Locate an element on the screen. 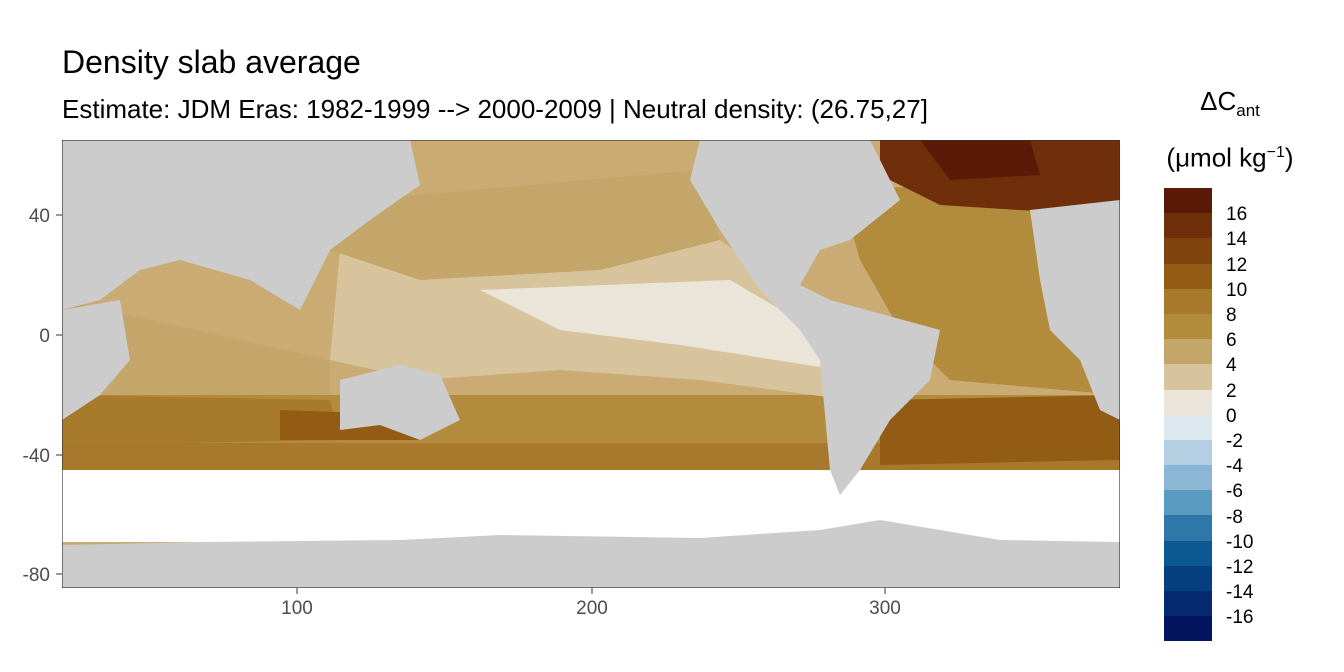 The height and width of the screenshot is (672, 1344). americas-land is located at coordinates (815, 317).